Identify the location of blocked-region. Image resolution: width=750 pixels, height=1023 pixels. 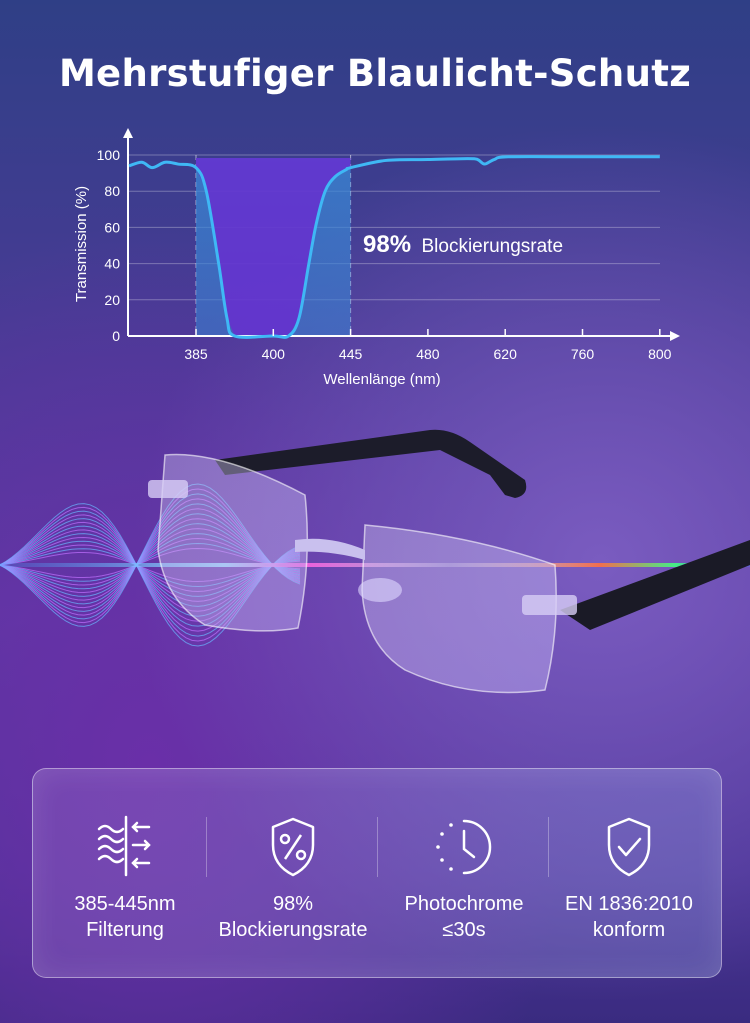
(273, 247).